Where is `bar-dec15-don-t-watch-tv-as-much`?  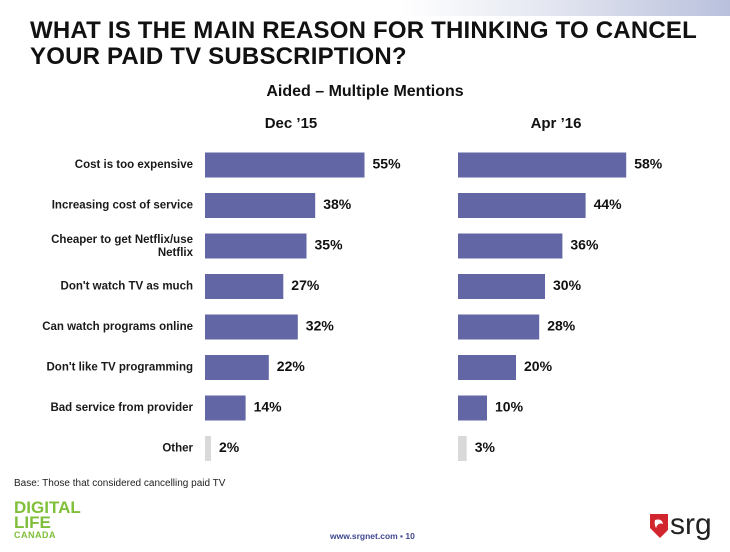
bar-dec15-don-t-watch-tv-as-much is located at coordinates (244, 286).